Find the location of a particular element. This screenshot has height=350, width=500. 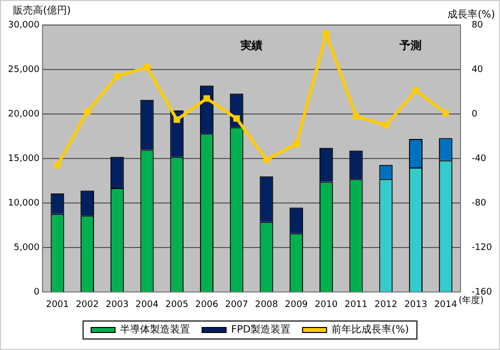

x-tick-label: 2012 is located at coordinates (386, 305).